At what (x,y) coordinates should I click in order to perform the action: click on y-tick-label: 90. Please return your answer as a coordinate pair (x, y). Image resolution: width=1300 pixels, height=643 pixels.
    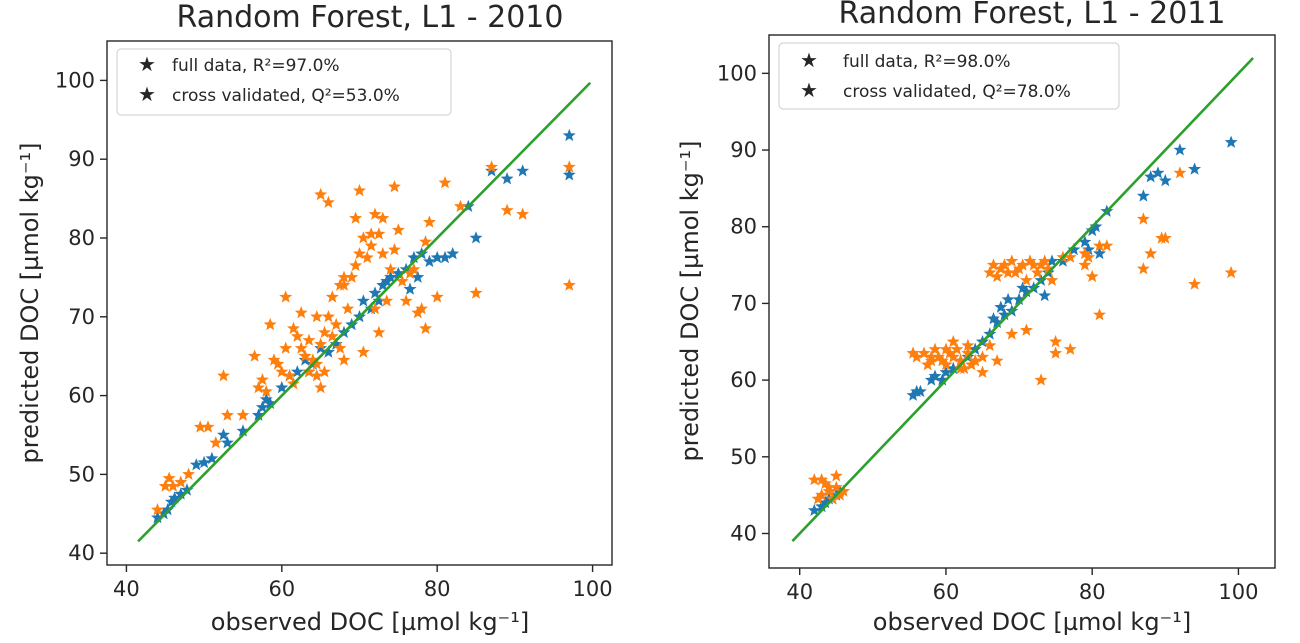
    Looking at the image, I should click on (743, 150).